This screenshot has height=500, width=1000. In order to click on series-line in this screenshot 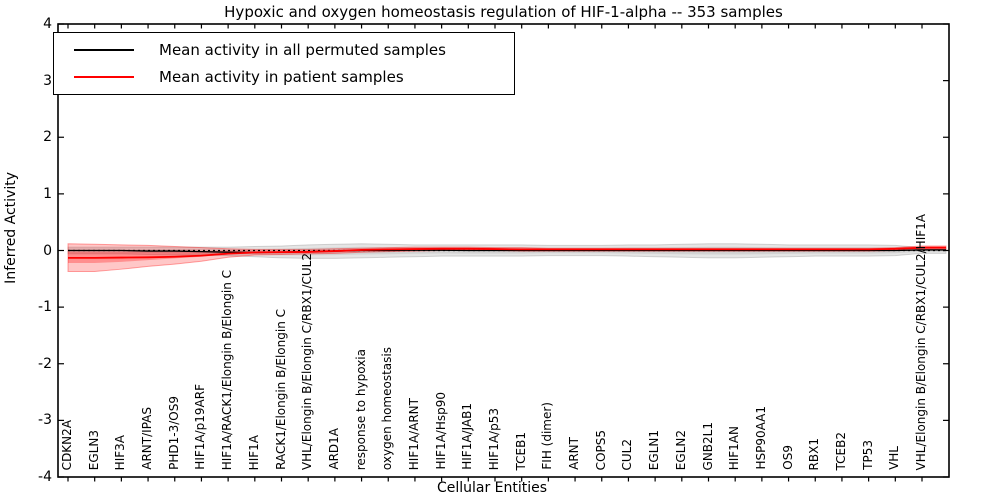, I will do `click(507, 252)`.